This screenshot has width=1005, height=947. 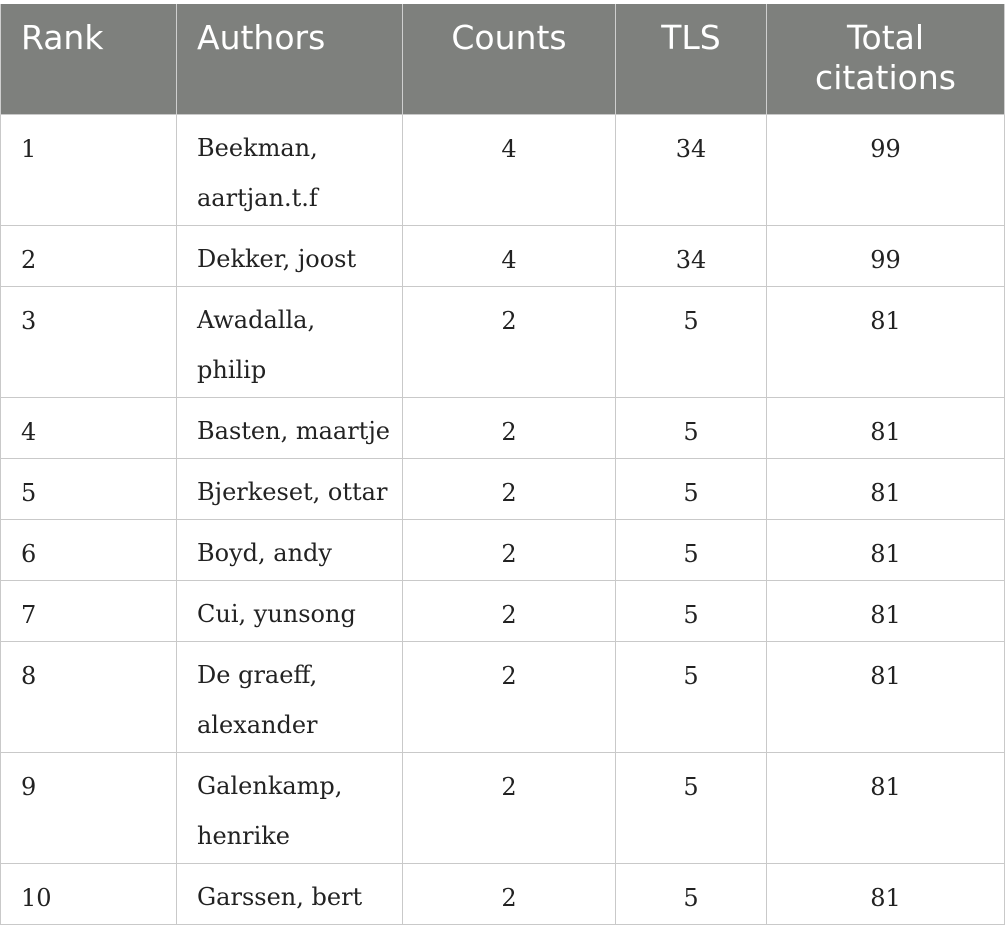 I want to click on author-cell: Basten, maartje, so click(x=289, y=427).